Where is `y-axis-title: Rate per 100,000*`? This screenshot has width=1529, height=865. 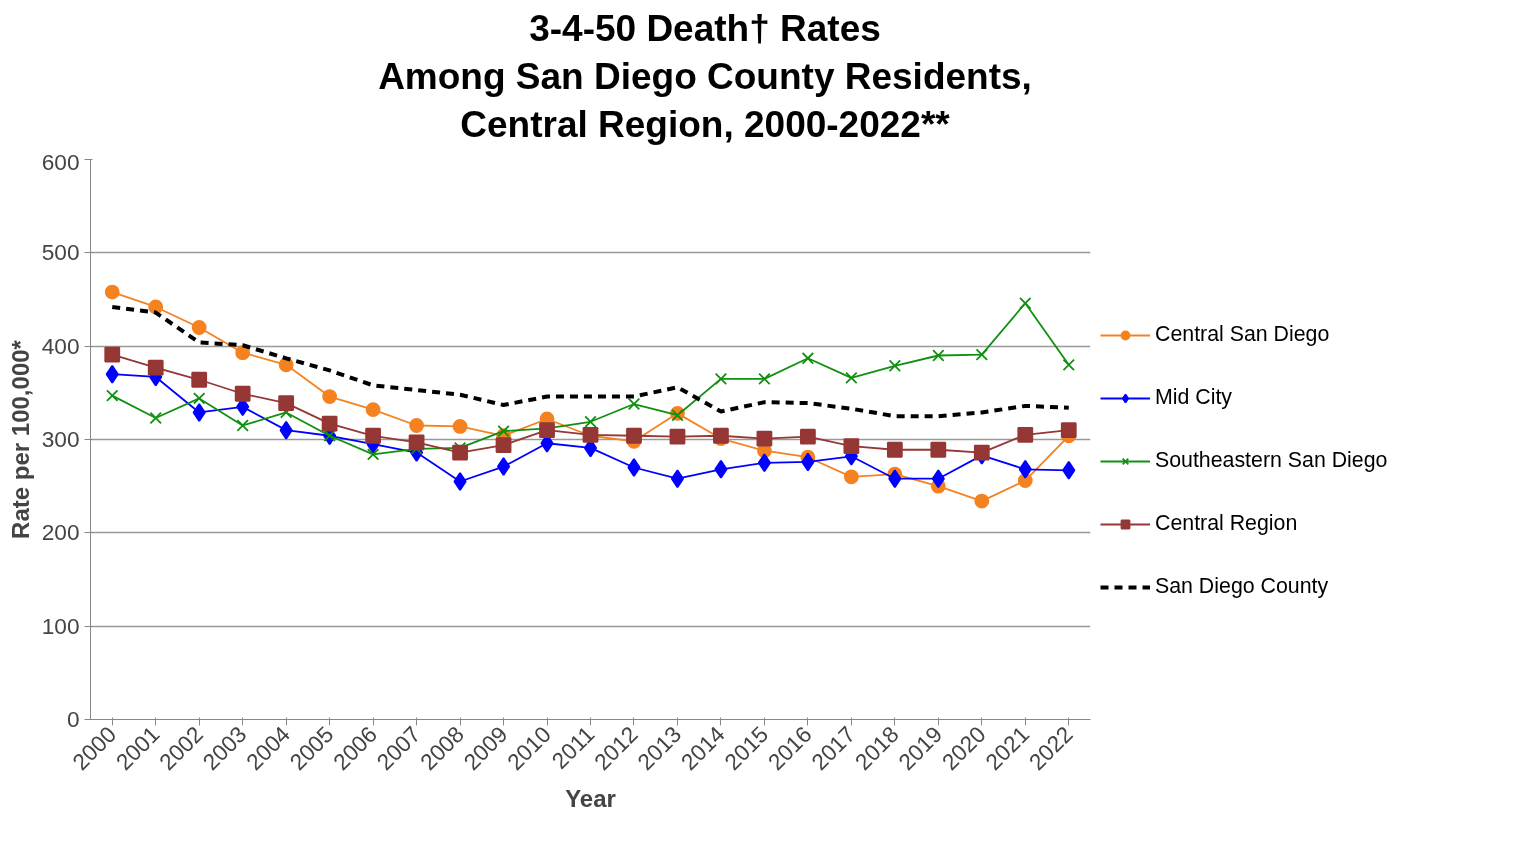 y-axis-title: Rate per 100,000* is located at coordinates (20, 439).